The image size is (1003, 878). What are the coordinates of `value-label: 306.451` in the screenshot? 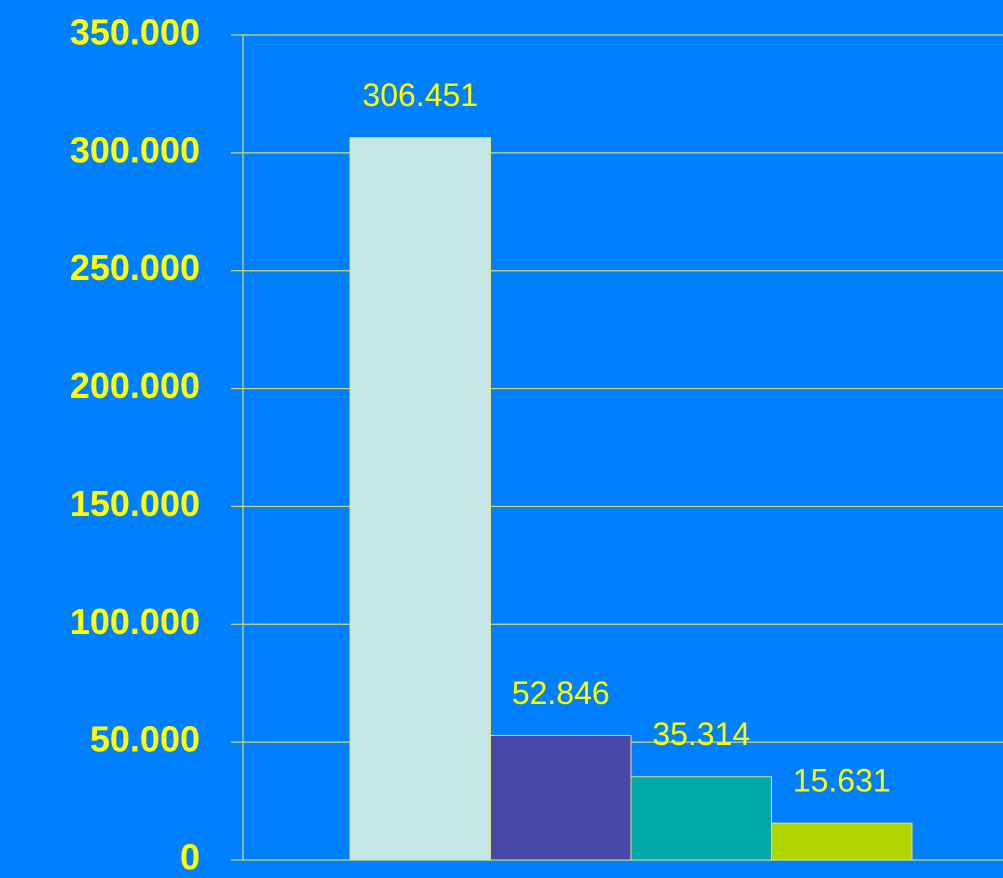 It's located at (420, 95).